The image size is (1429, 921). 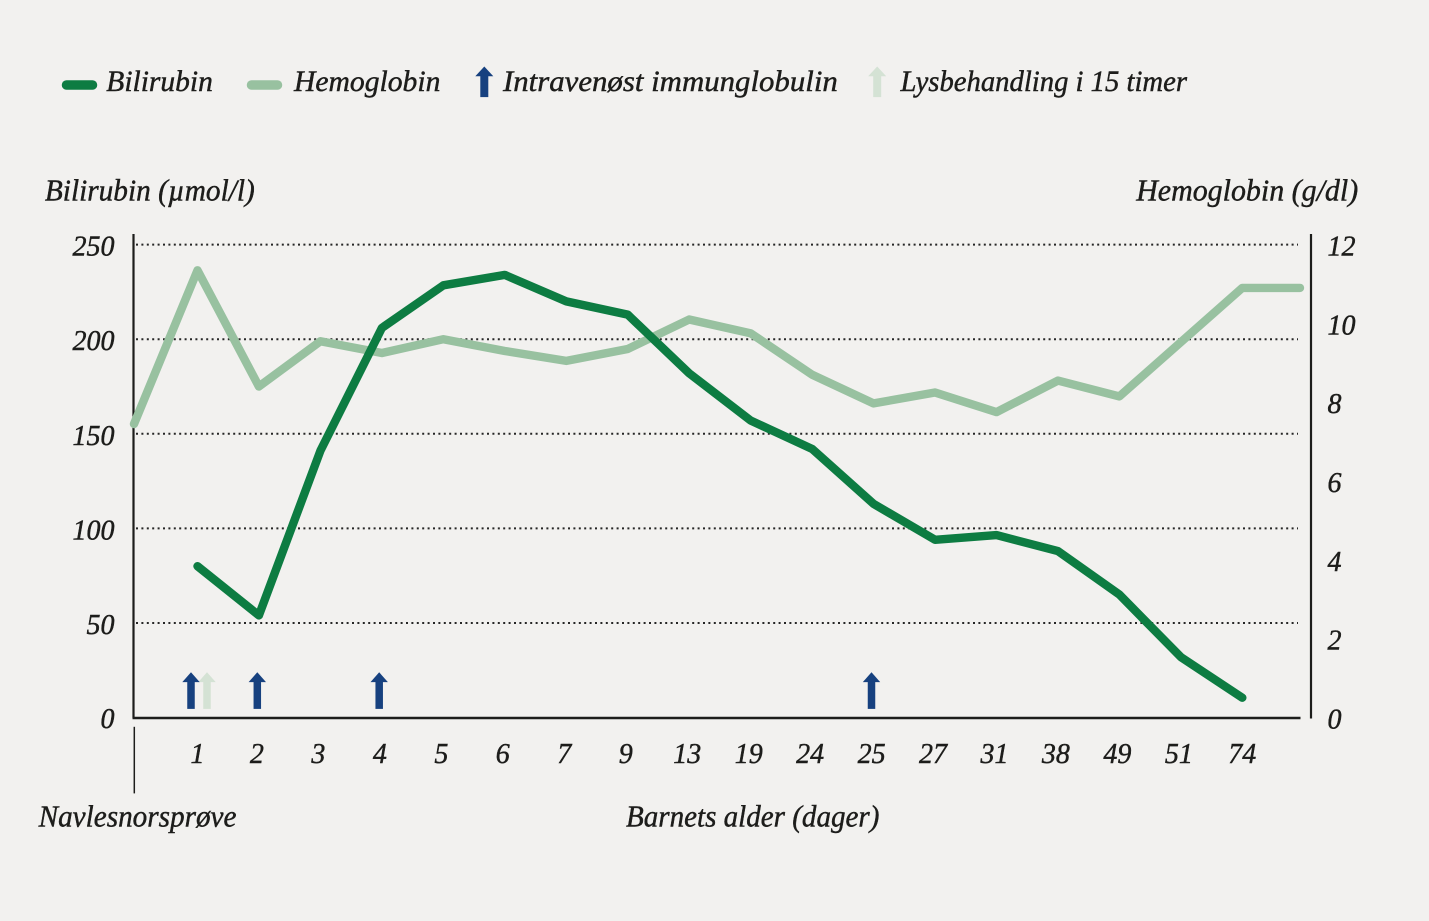 What do you see at coordinates (933, 754) in the screenshot?
I see `svg-text: 27` at bounding box center [933, 754].